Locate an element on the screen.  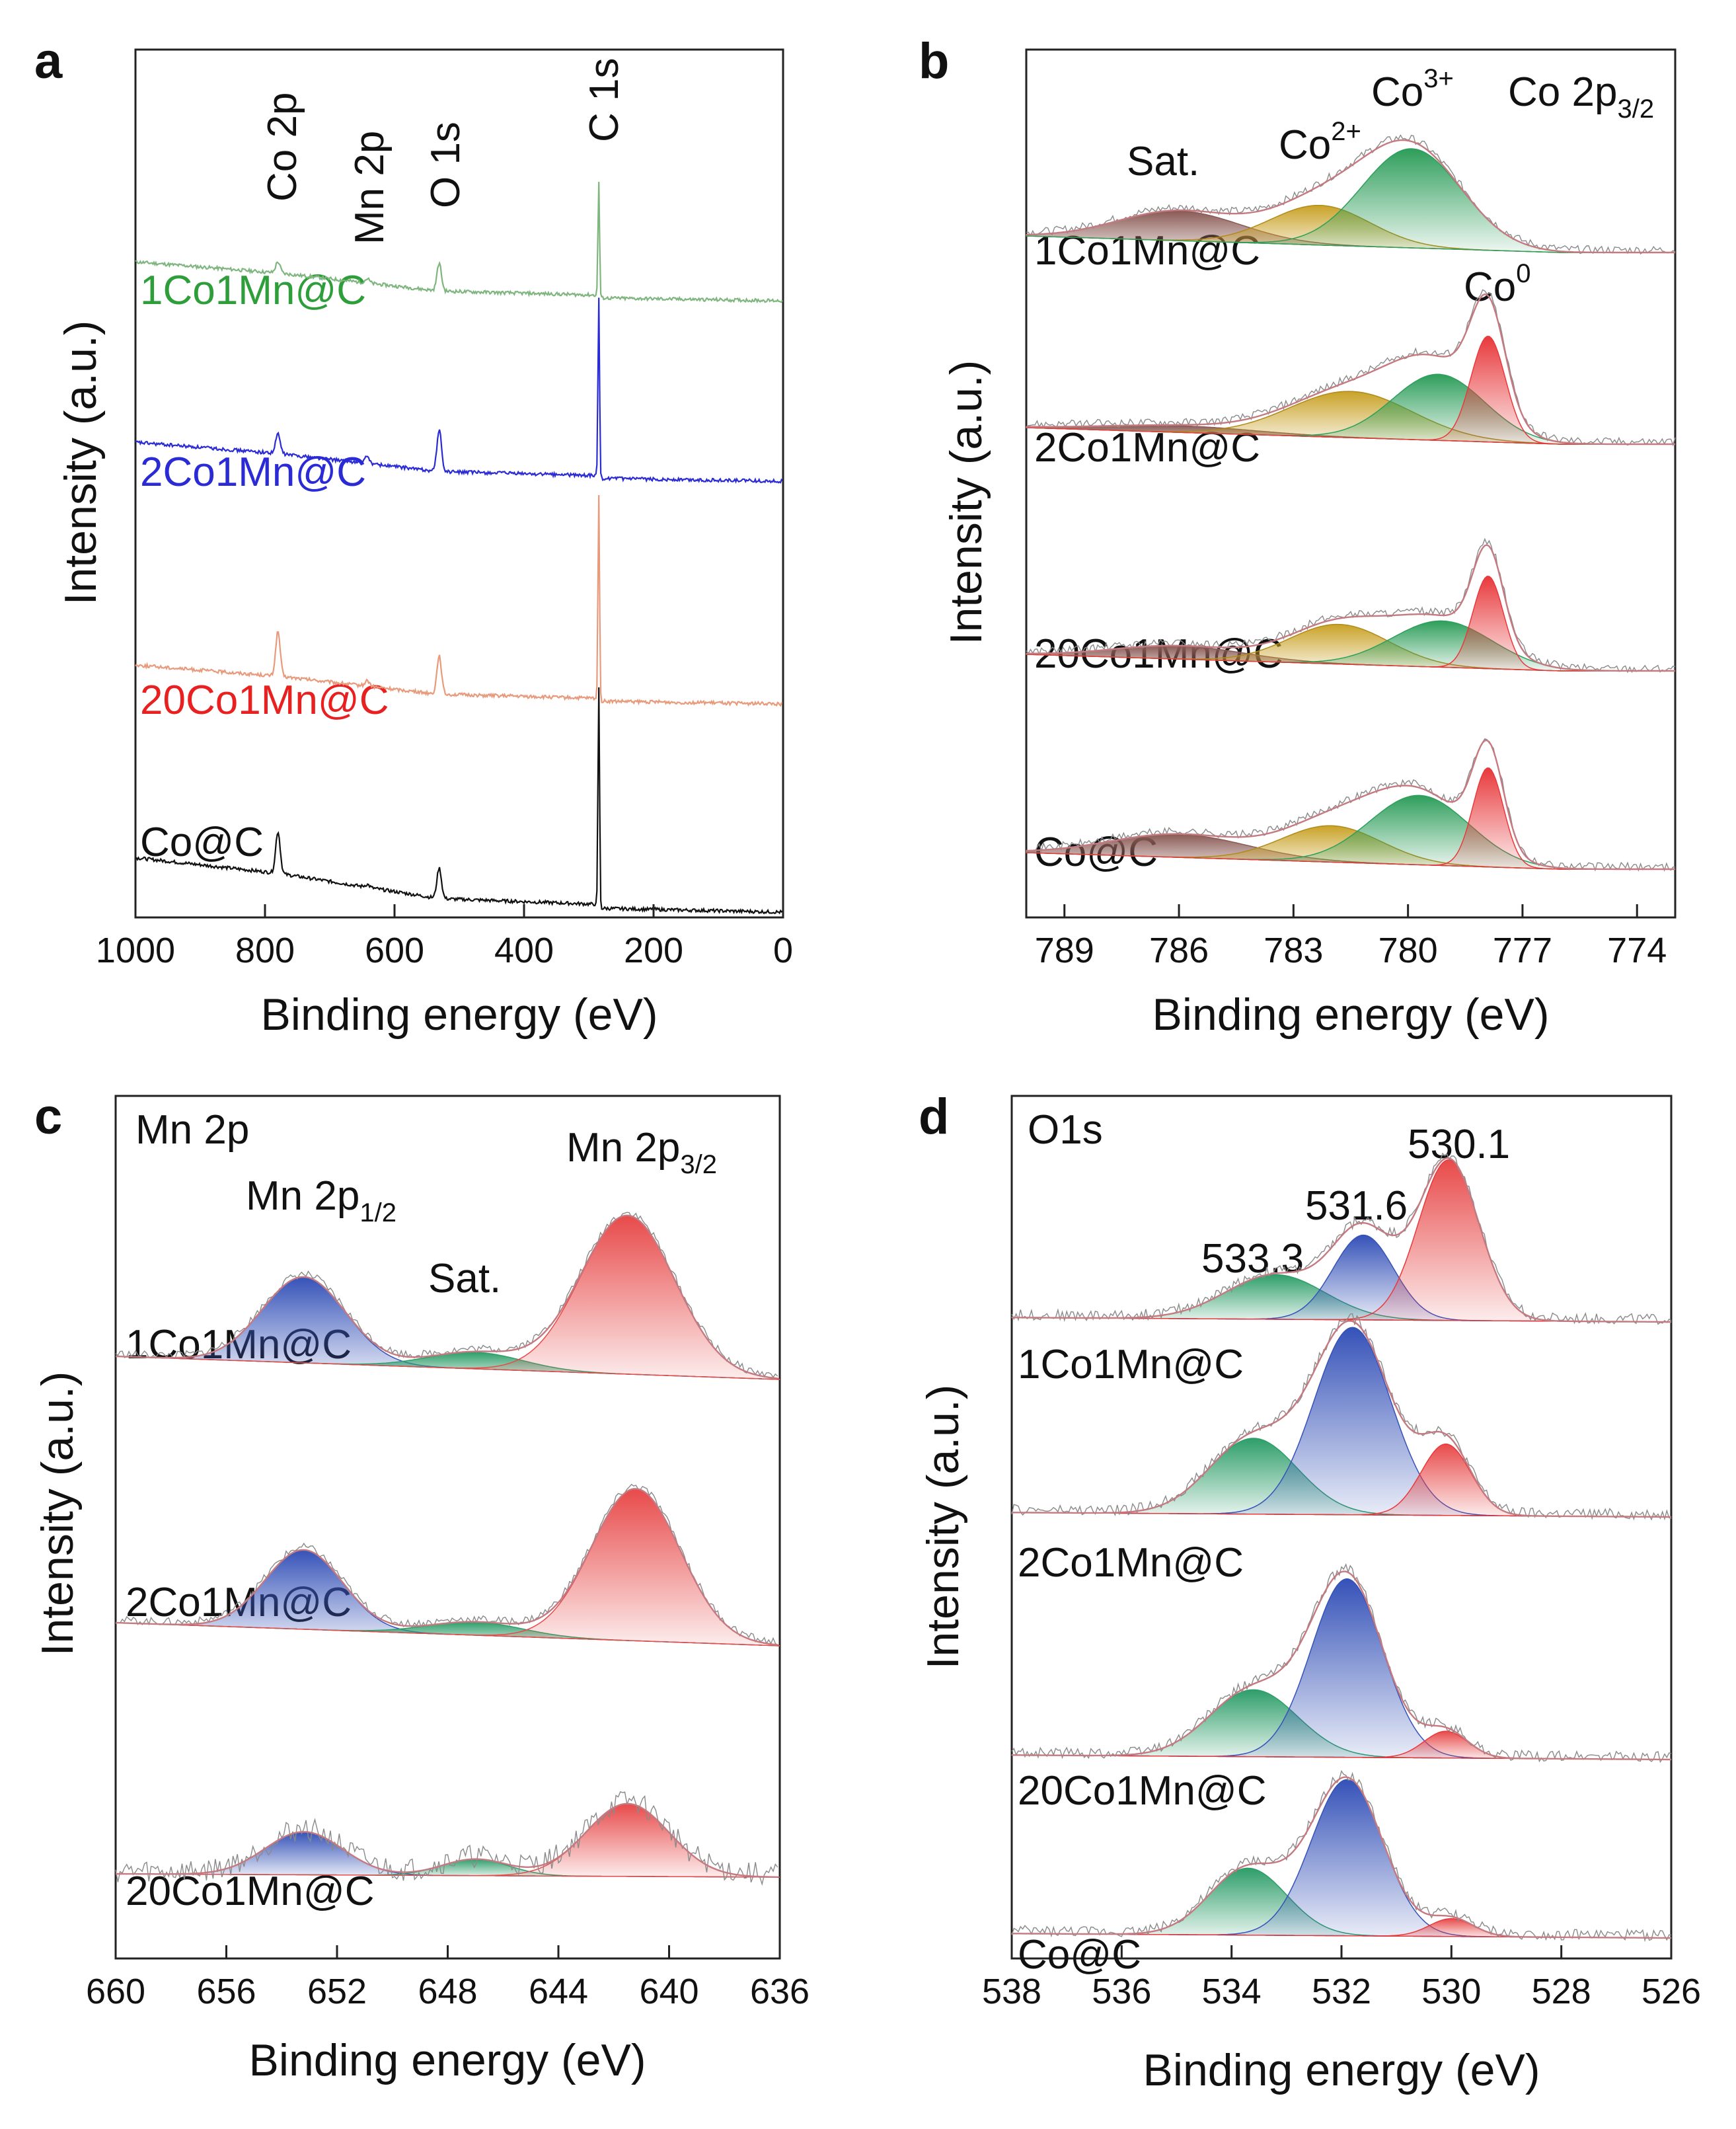
panel-d-xtick-label: 534 is located at coordinates (1232, 1991).